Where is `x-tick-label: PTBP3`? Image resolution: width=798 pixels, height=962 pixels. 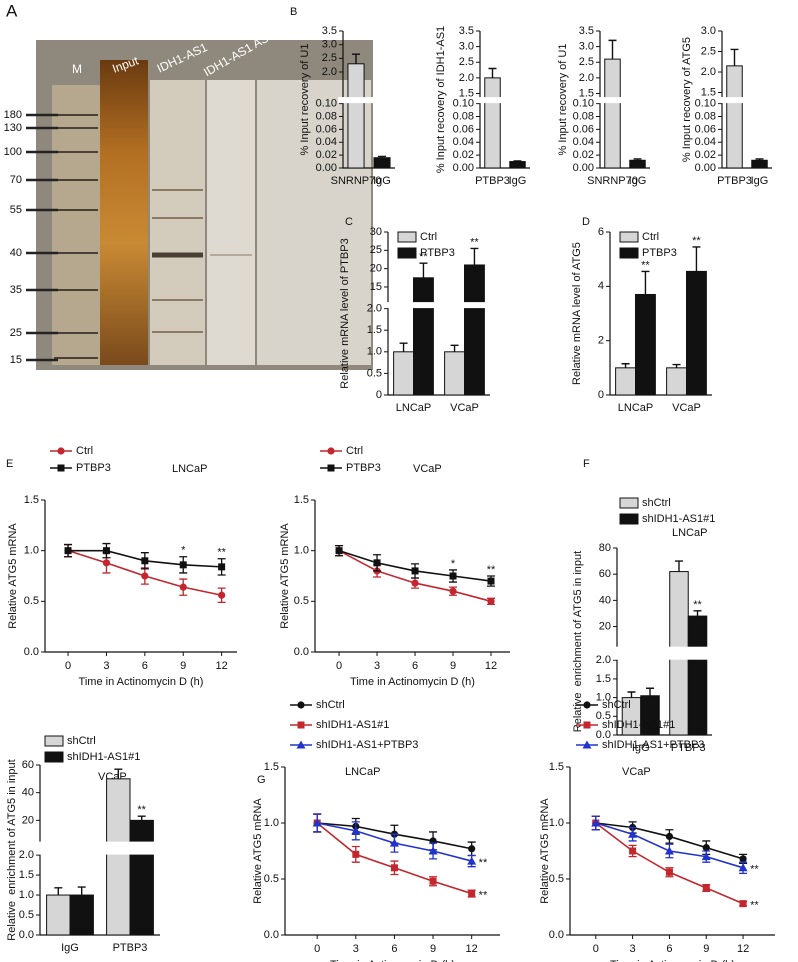
x-tick-label: PTBP3 is located at coordinates (734, 181).